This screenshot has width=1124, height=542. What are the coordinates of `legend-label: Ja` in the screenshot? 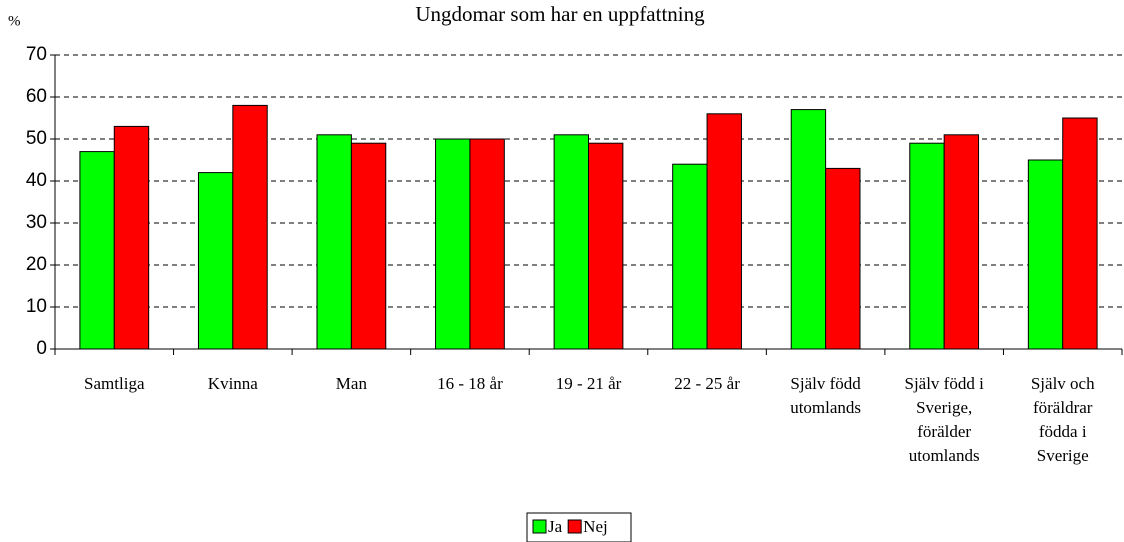 It's located at (555, 526).